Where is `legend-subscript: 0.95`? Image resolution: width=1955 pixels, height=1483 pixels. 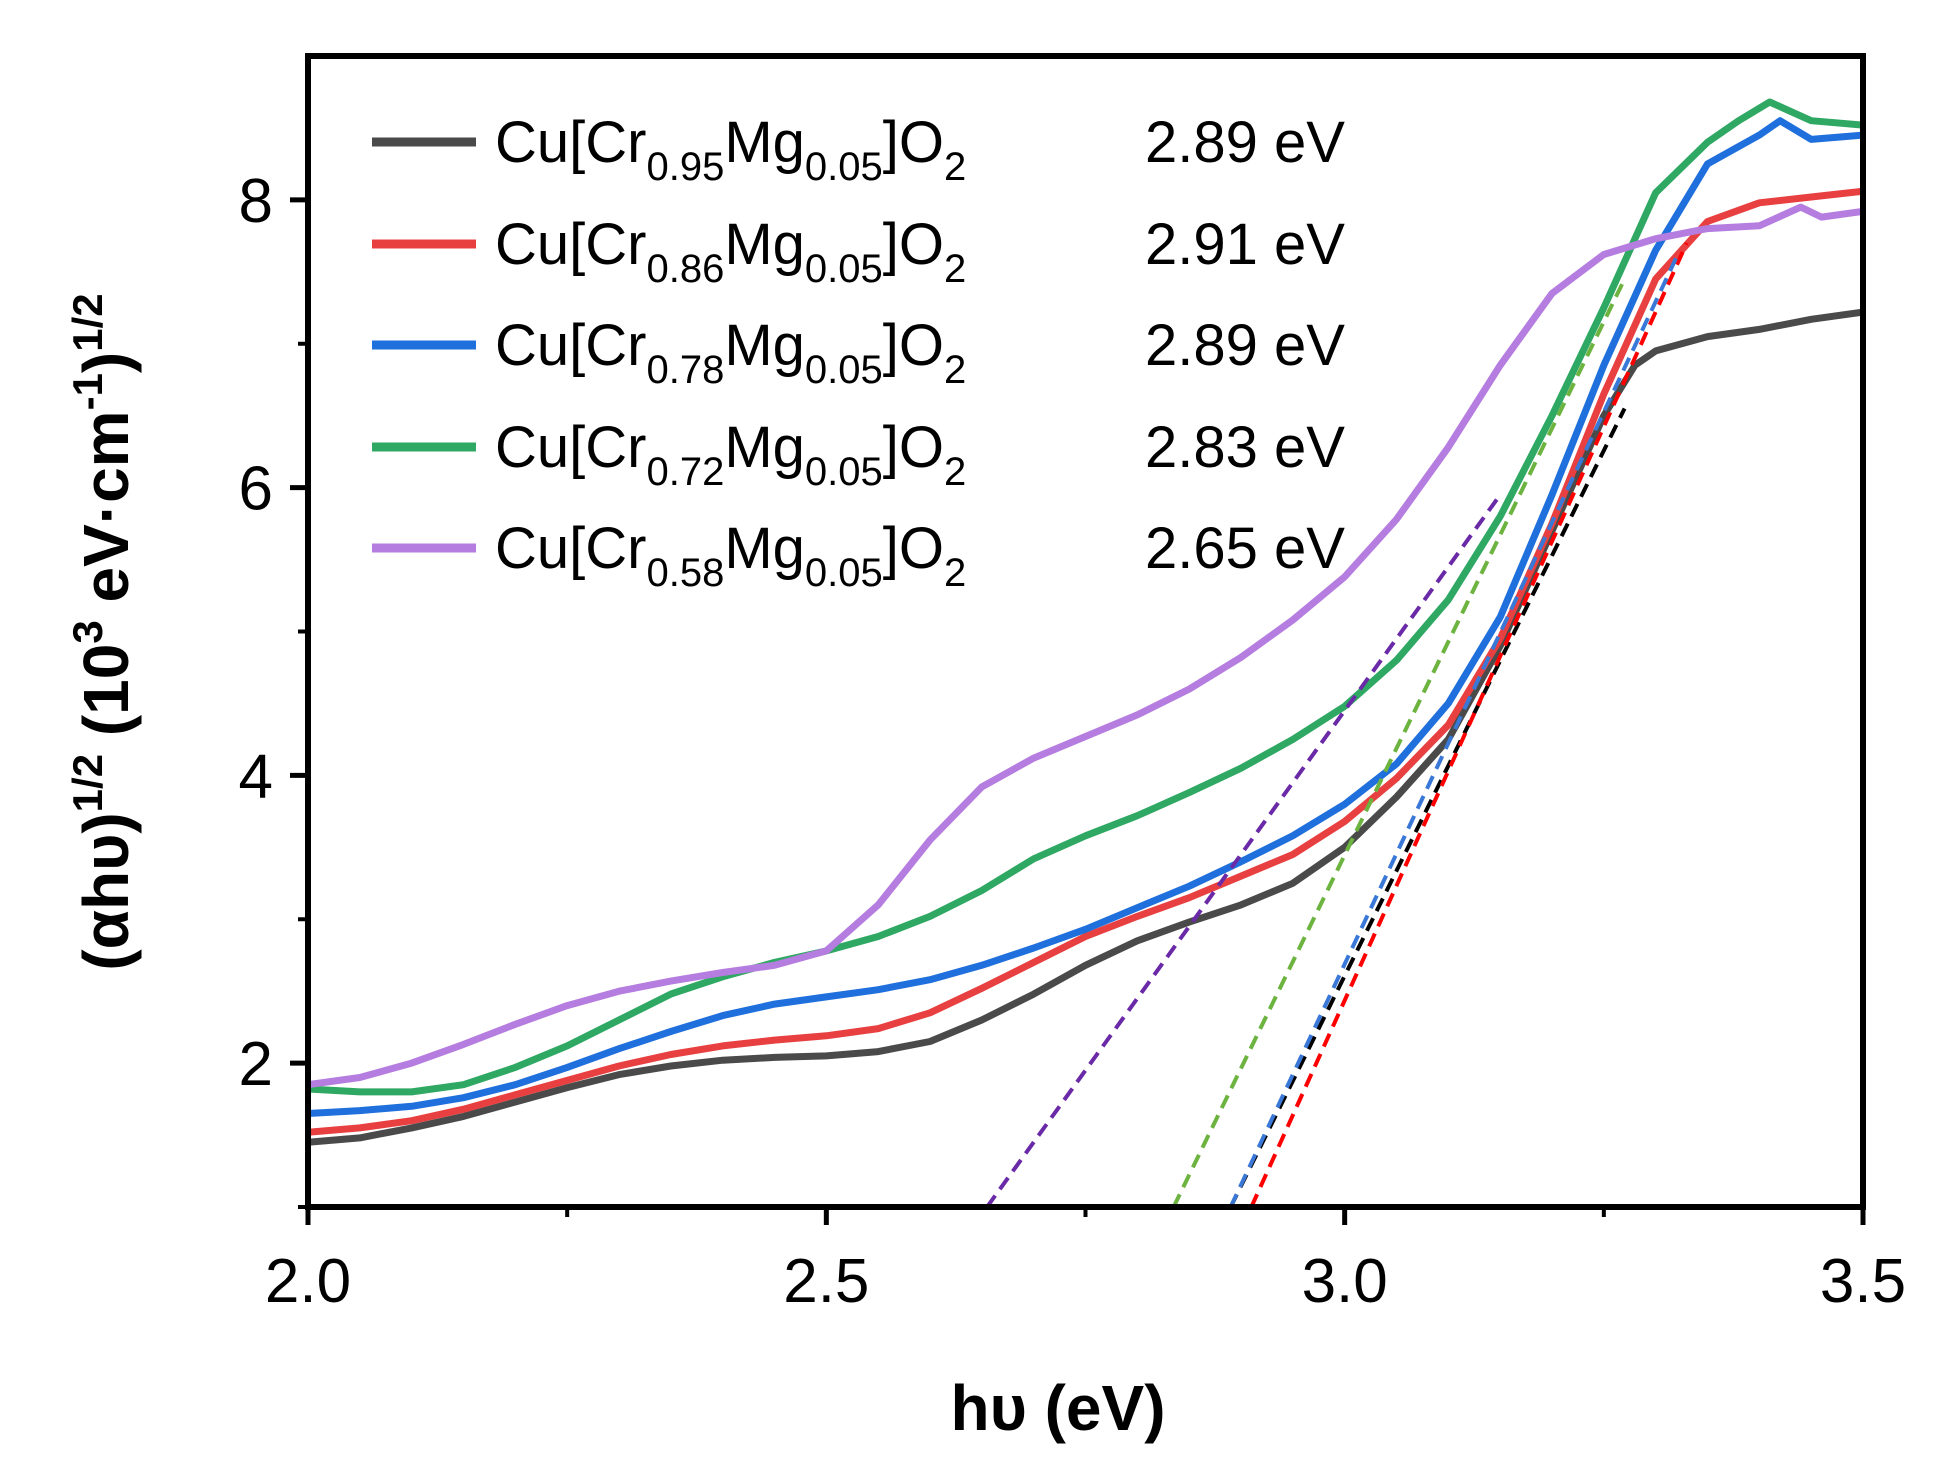 legend-subscript: 0.95 is located at coordinates (685, 167).